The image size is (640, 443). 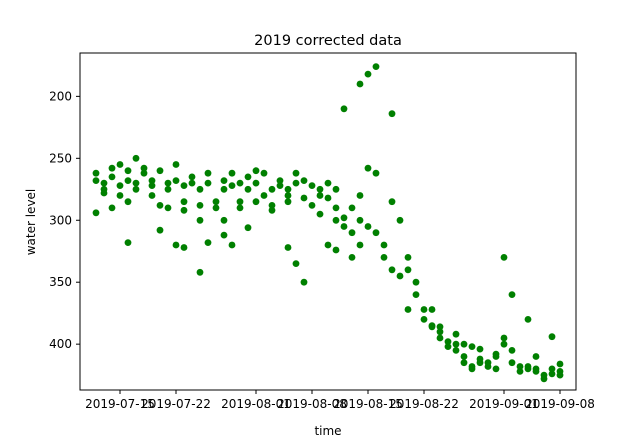 What do you see at coordinates (60, 344) in the screenshot?
I see `y-tick-label: 400` at bounding box center [60, 344].